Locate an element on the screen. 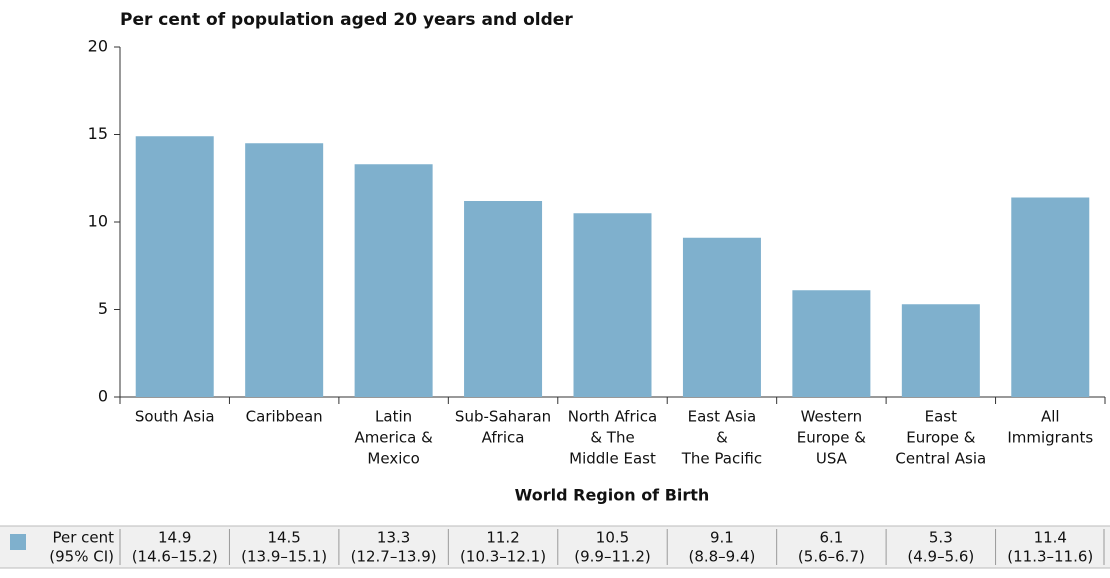  y-tick-label: 0 is located at coordinates (103, 396).